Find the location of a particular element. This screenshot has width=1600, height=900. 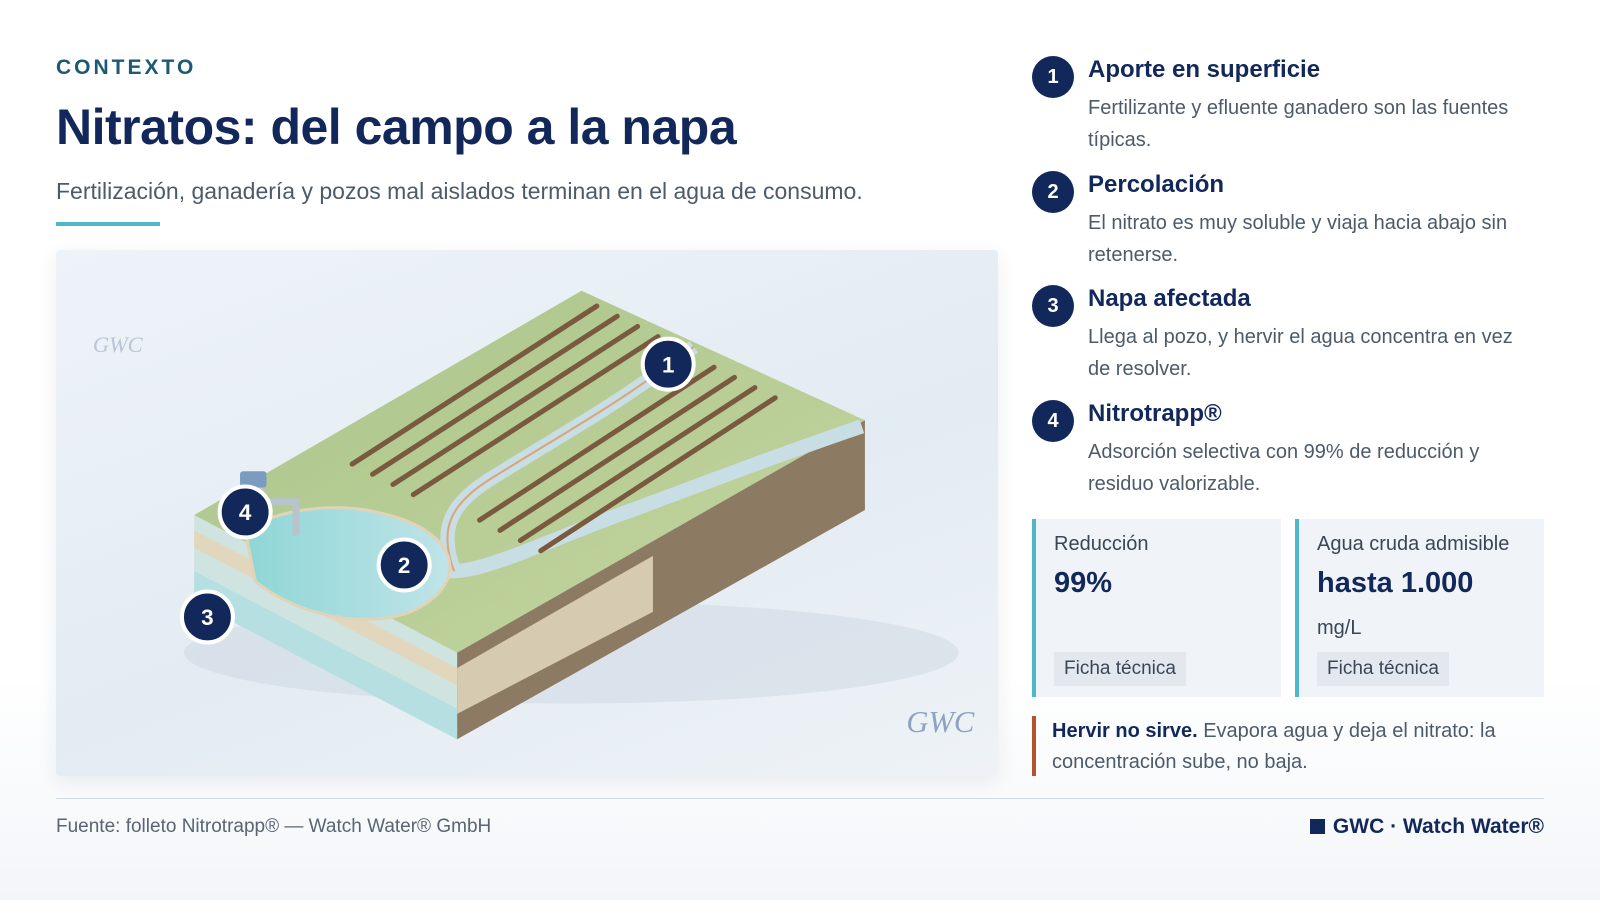

callouts: 1 2 3 4 is located at coordinates (437, 490).